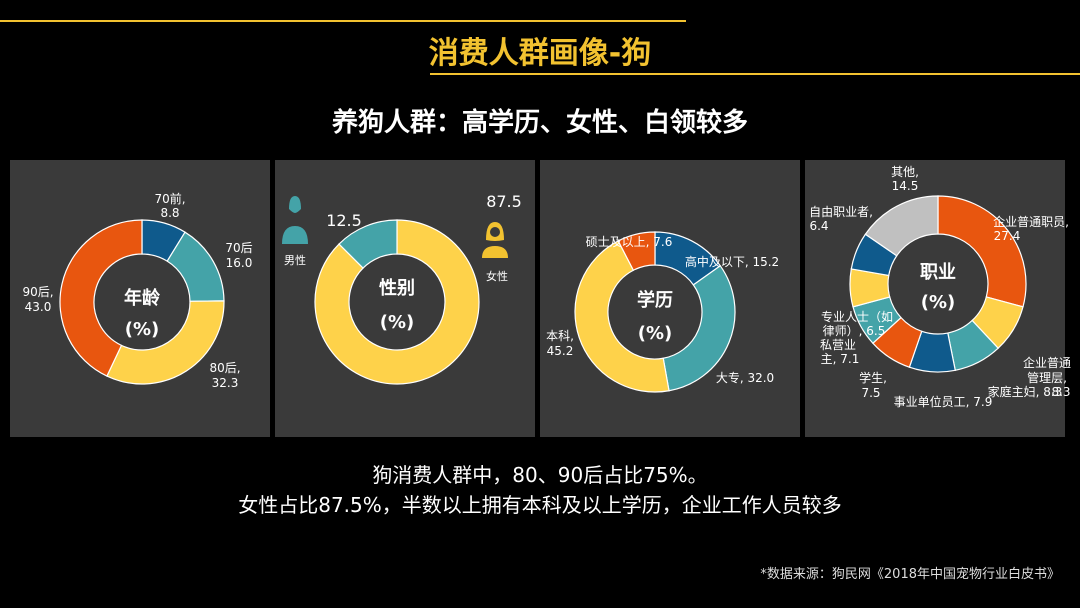  I want to click on data-label: 45.2, so click(560, 351).